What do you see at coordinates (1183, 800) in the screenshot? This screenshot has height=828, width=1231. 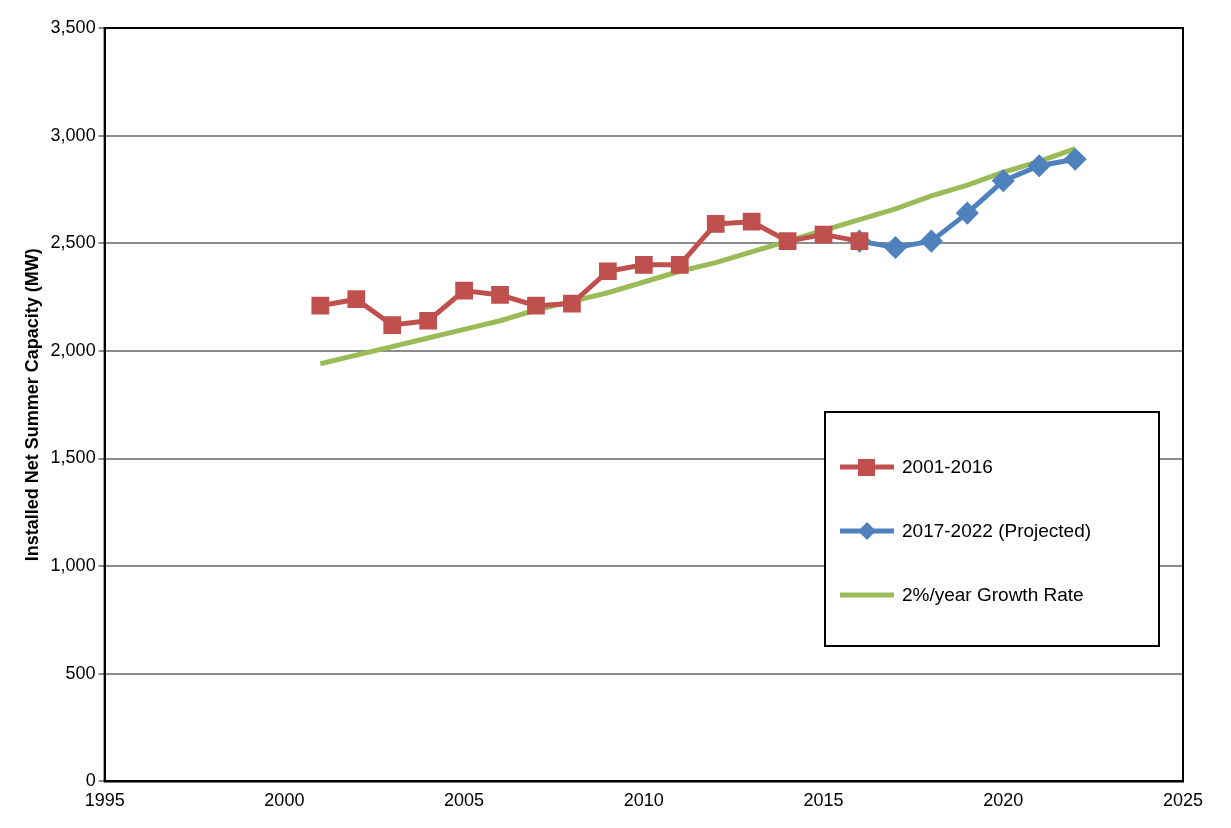 I see `x-tick-label: 2025` at bounding box center [1183, 800].